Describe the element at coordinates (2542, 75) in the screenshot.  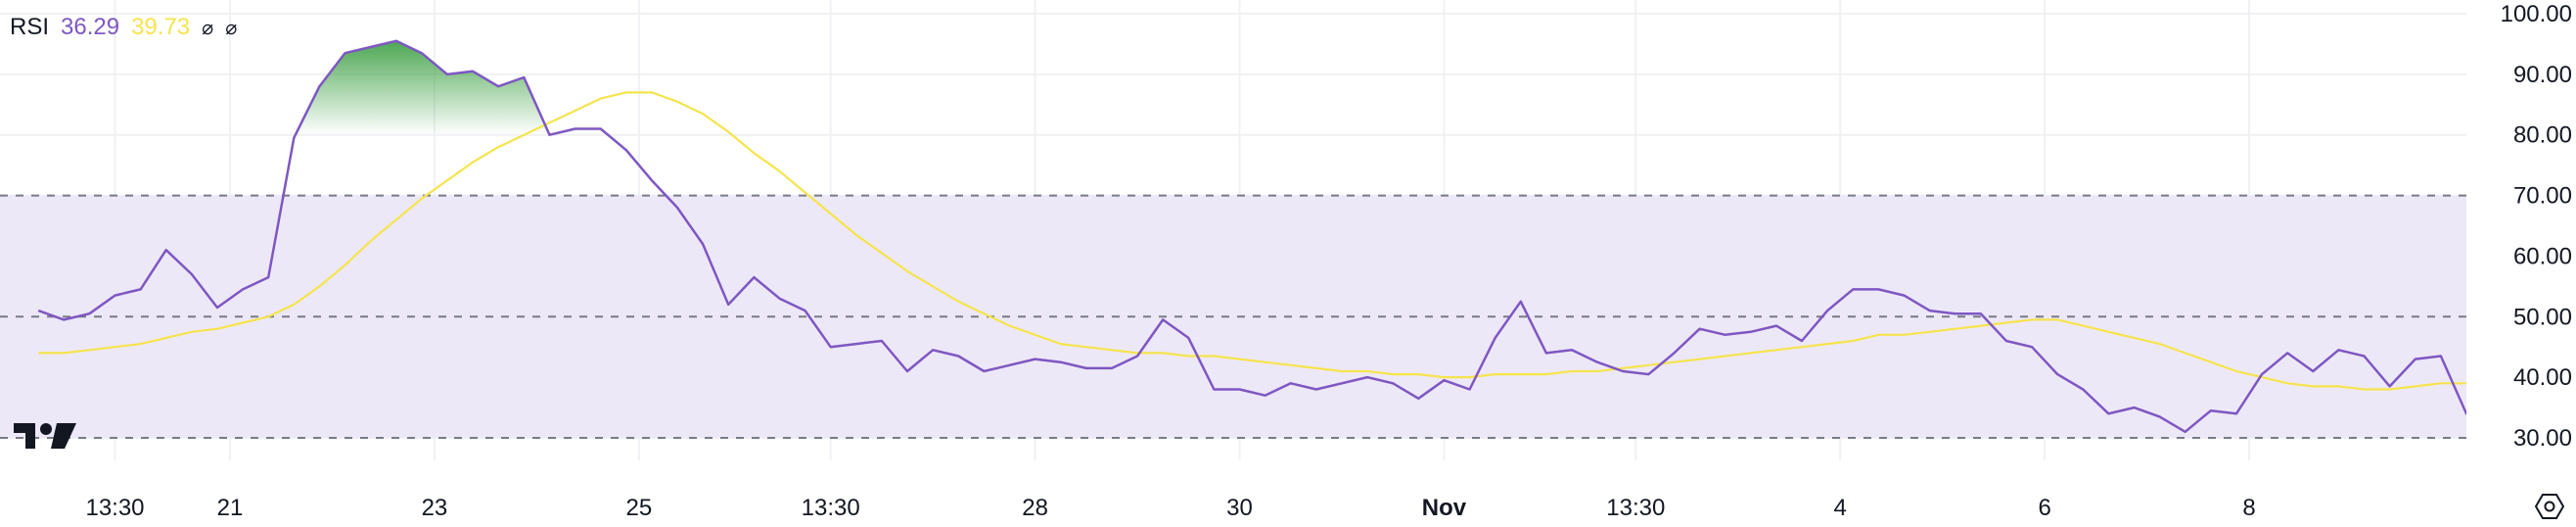
I see `y-tick-label: 90.00` at that location.